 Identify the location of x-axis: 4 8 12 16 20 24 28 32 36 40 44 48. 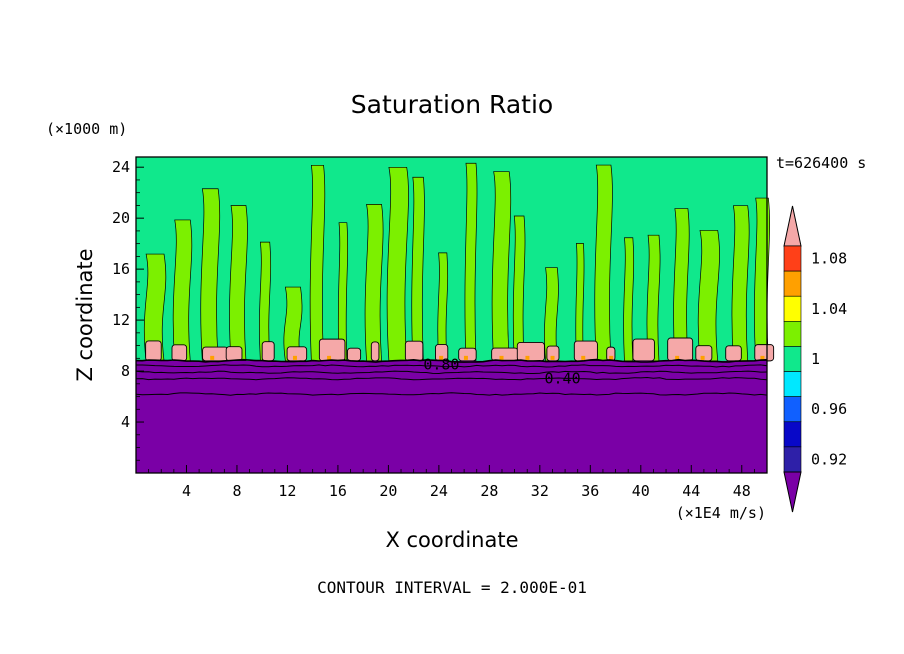
(451, 482).